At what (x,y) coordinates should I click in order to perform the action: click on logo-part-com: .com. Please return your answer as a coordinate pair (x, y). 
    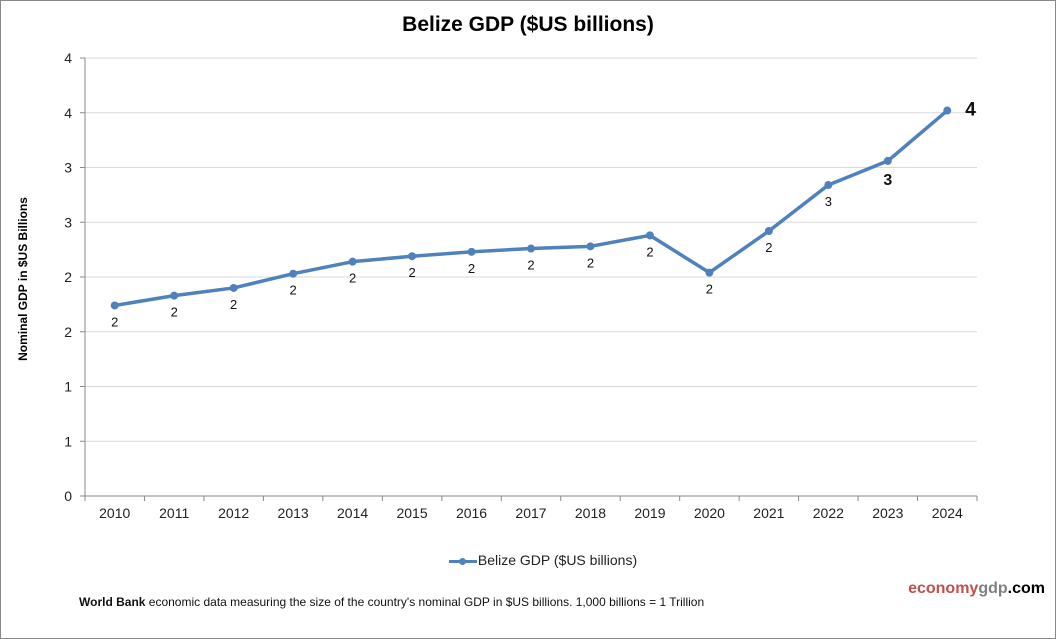
    Looking at the image, I should click on (1026, 588).